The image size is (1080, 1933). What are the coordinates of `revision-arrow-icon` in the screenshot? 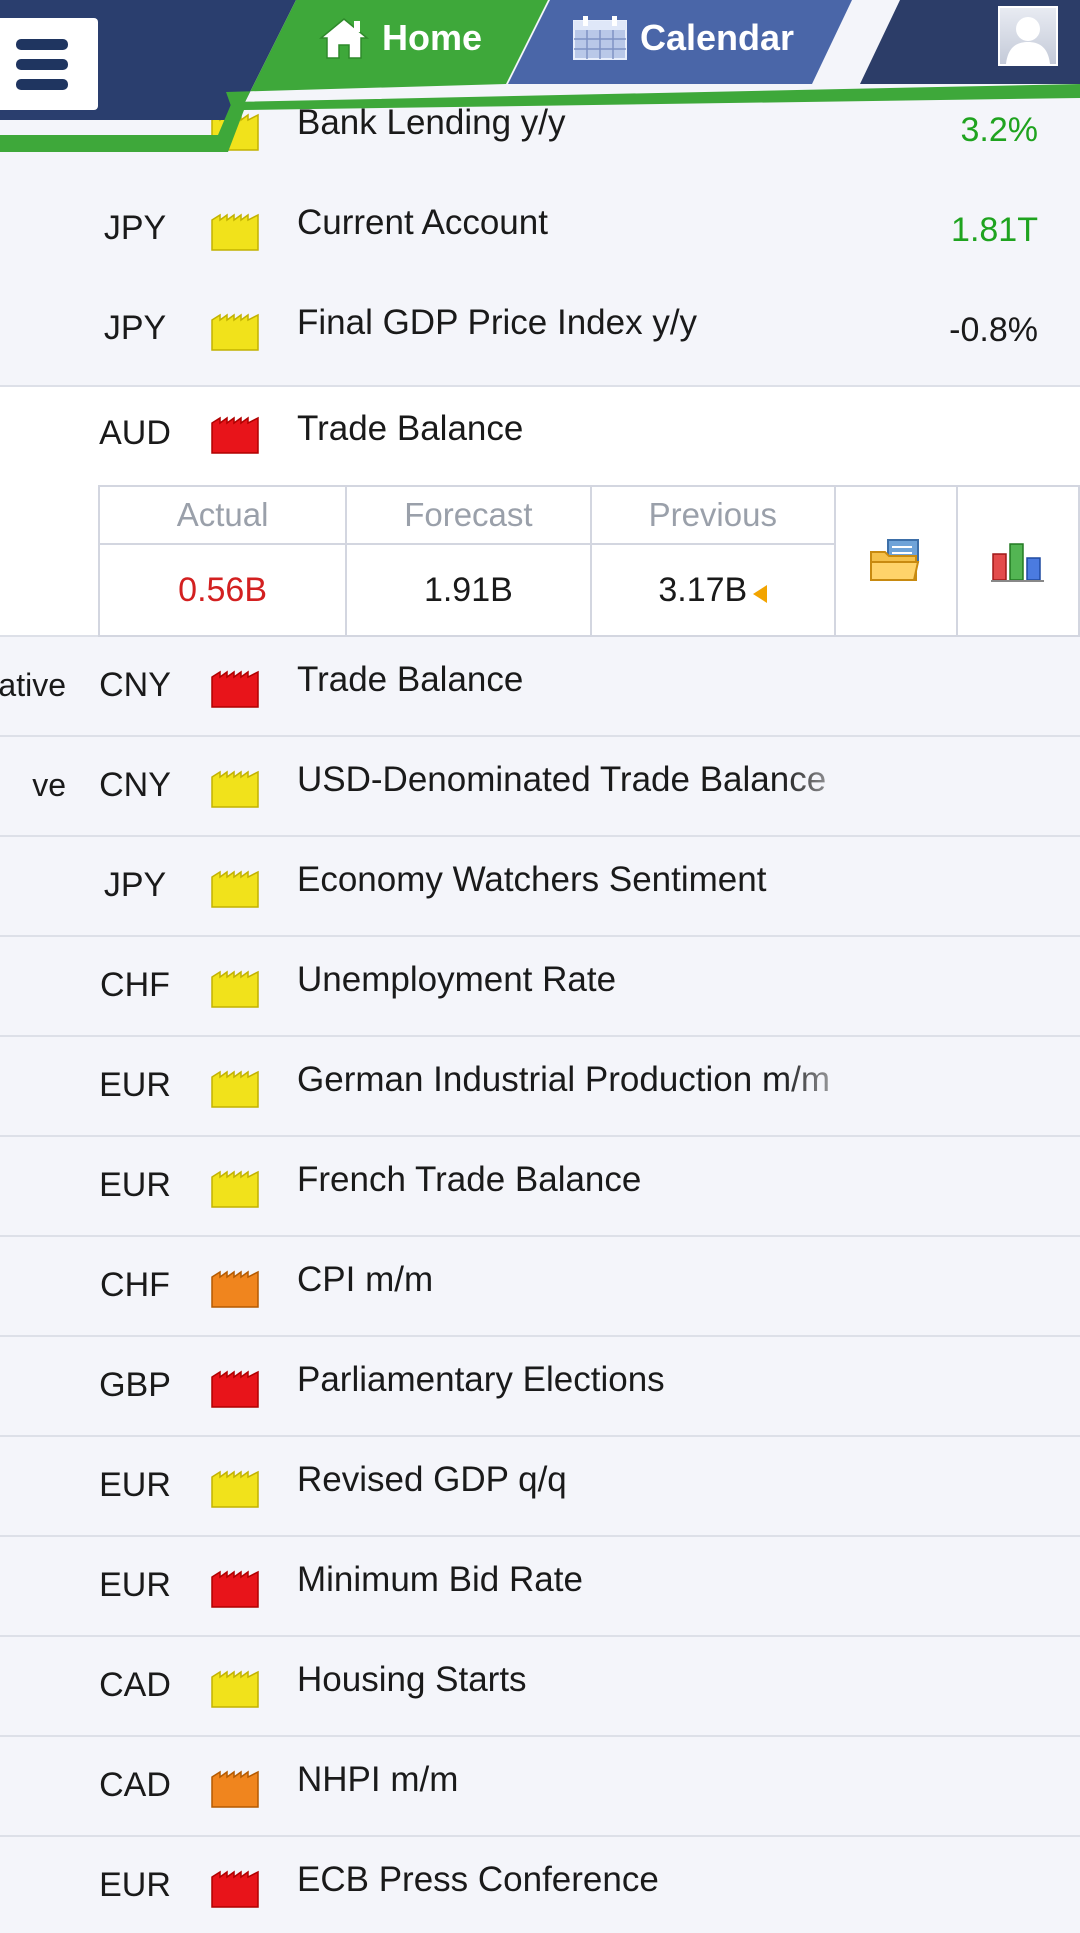 It's located at (760, 593).